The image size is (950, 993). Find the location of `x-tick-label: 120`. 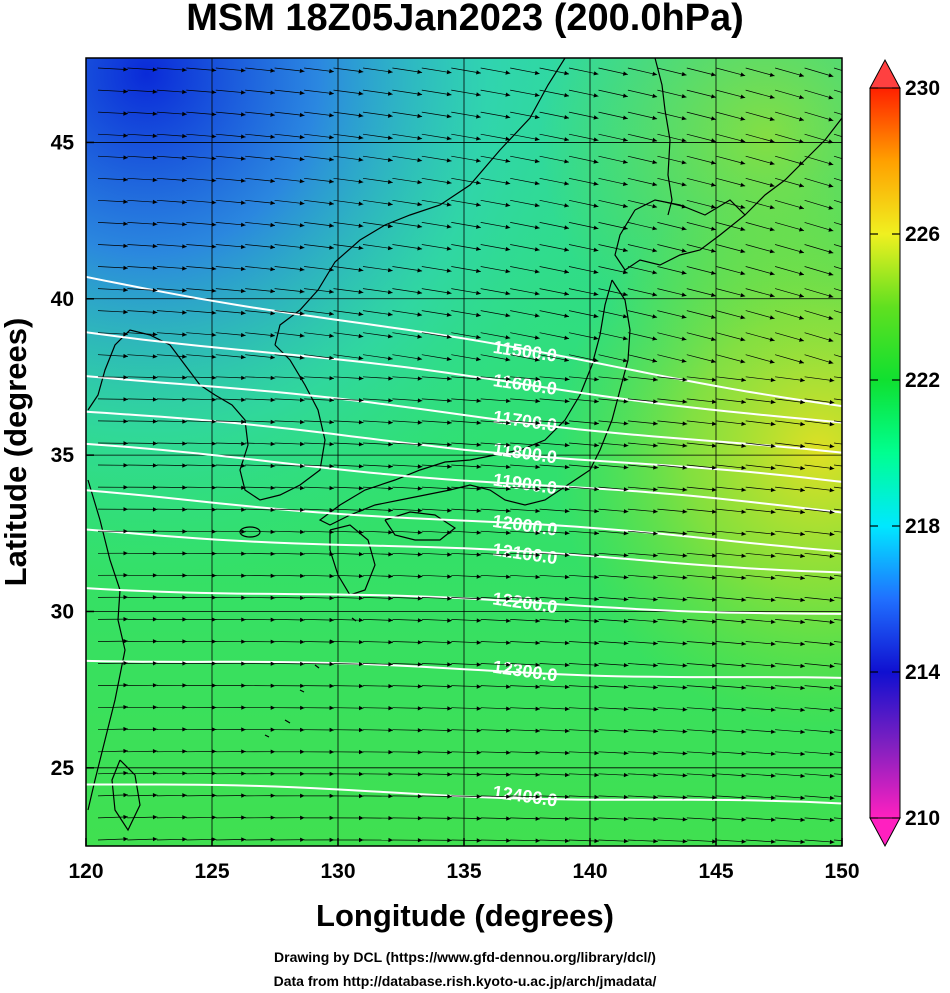

x-tick-label: 120 is located at coordinates (85, 871).